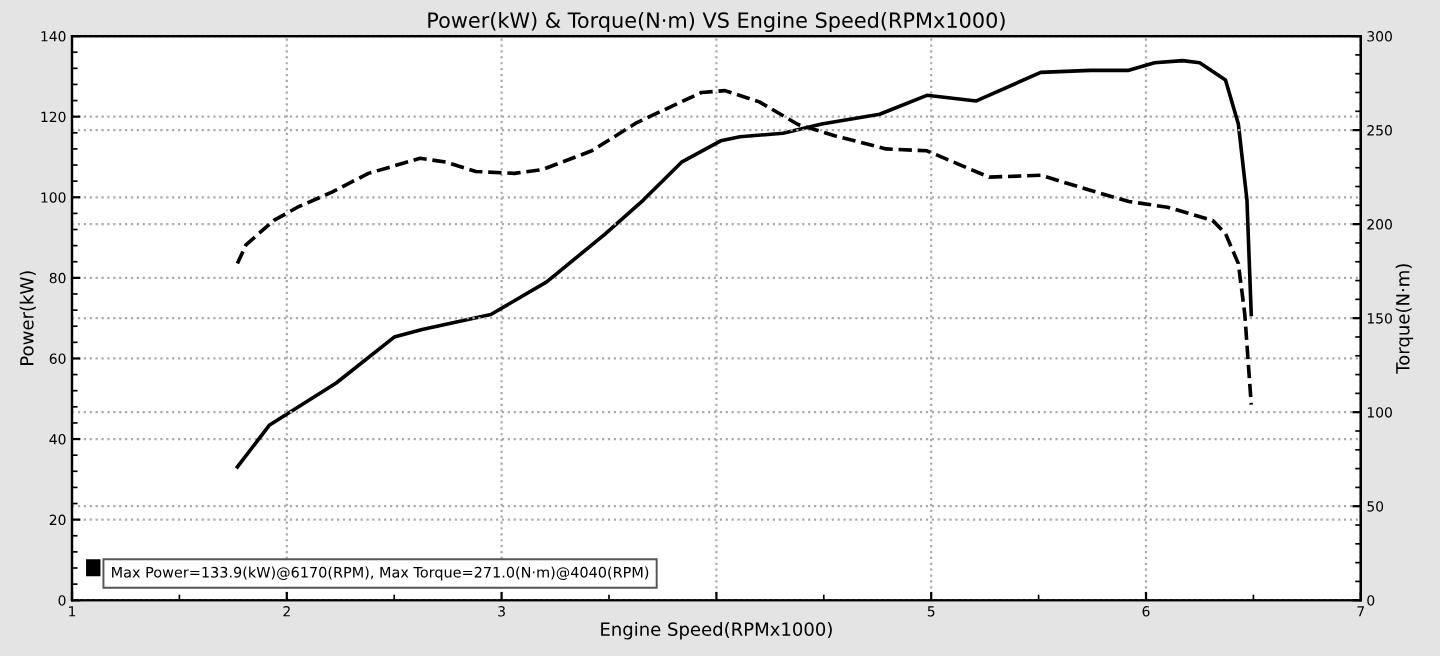 This screenshot has width=1440, height=656. Describe the element at coordinates (1404, 319) in the screenshot. I see `y2-axis-title: Torque(N·m)` at that location.